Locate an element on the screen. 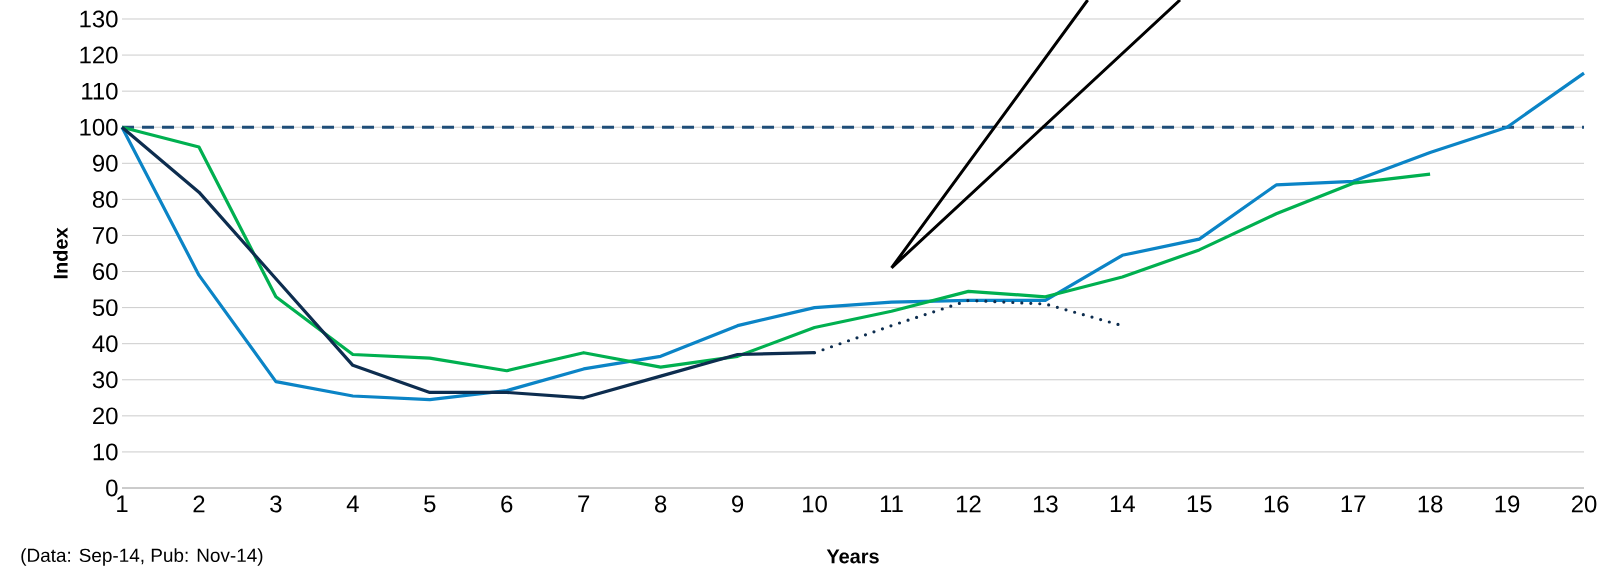 The height and width of the screenshot is (570, 1621). x-tick-label: 8 is located at coordinates (661, 504).